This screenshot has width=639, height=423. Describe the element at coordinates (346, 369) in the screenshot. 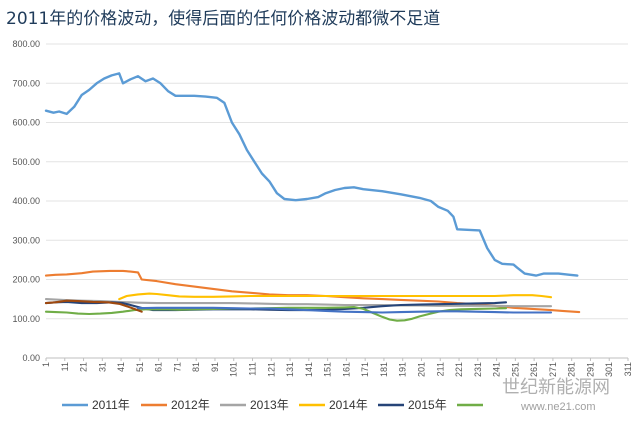

I see `x-tick-label: 161` at that location.